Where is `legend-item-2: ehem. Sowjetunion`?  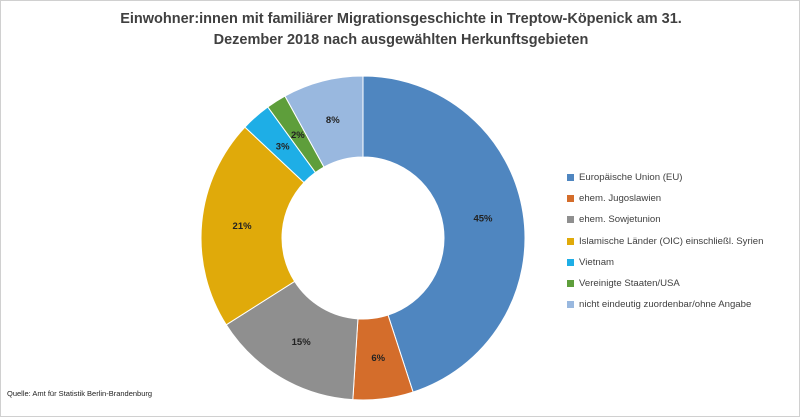
legend-item-2: ehem. Sowjetunion is located at coordinates (682, 219).